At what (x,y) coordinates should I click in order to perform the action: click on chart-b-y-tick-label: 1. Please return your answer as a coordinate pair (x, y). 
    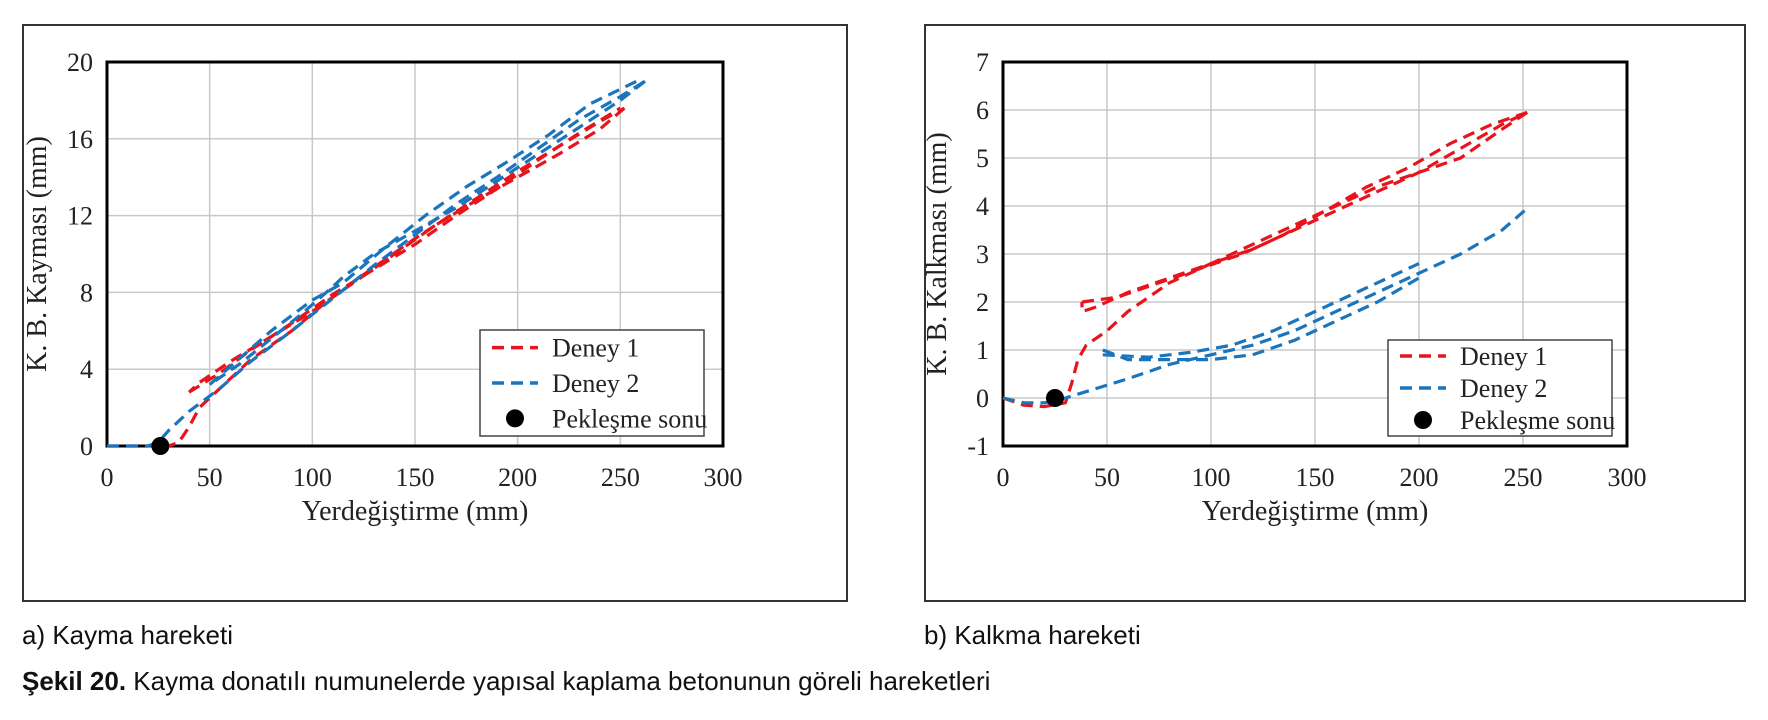
    Looking at the image, I should click on (982, 350).